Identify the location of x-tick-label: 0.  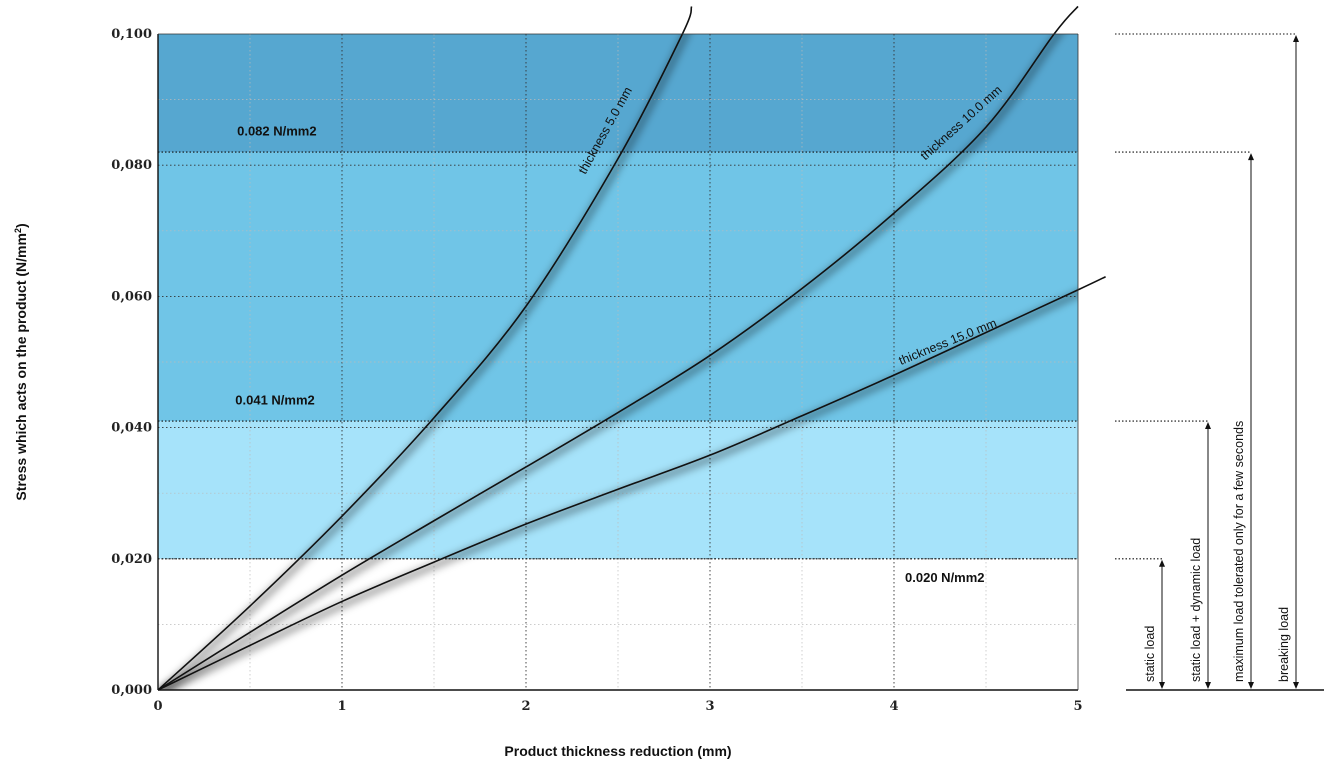
(157, 706).